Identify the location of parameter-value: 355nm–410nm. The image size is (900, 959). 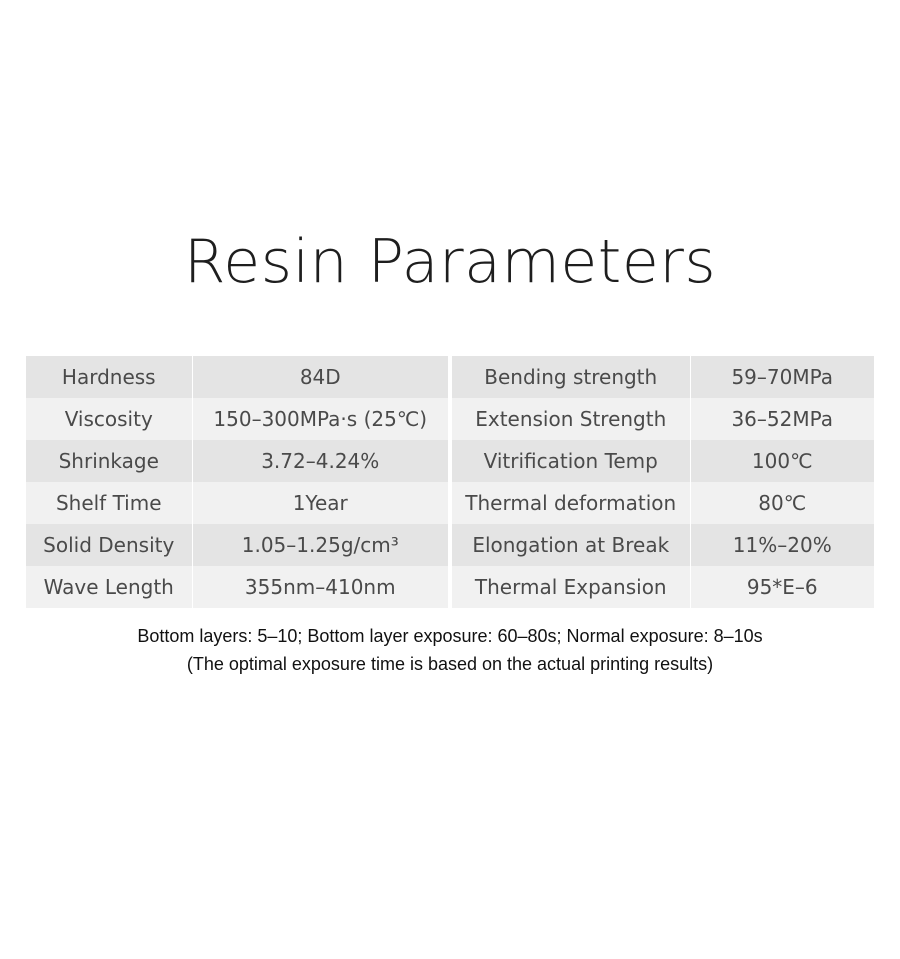
(320, 587).